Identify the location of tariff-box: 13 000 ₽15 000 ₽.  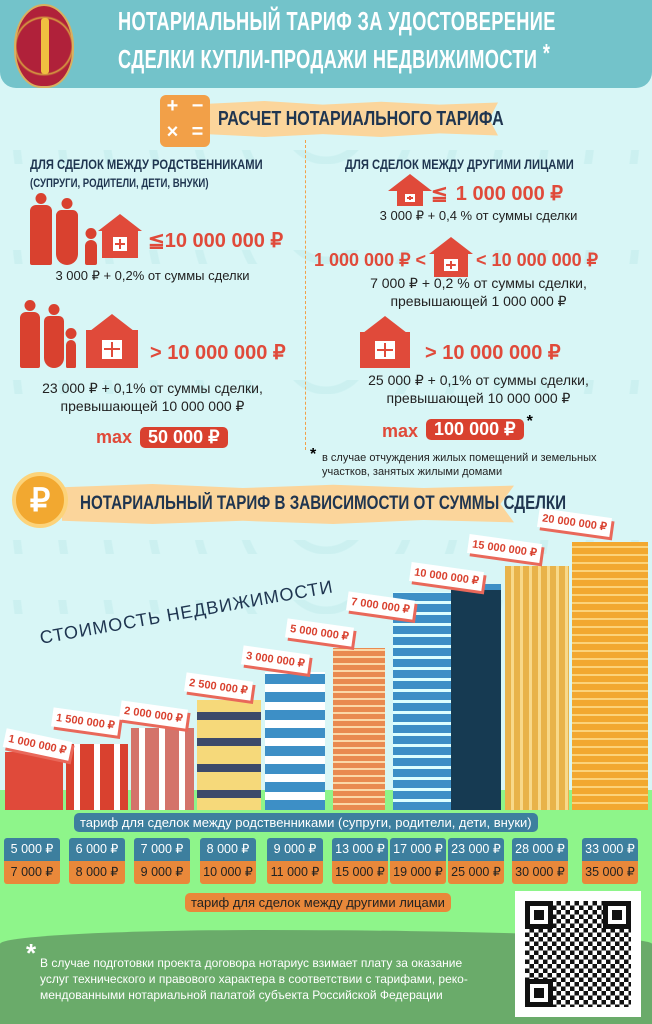
(360, 861).